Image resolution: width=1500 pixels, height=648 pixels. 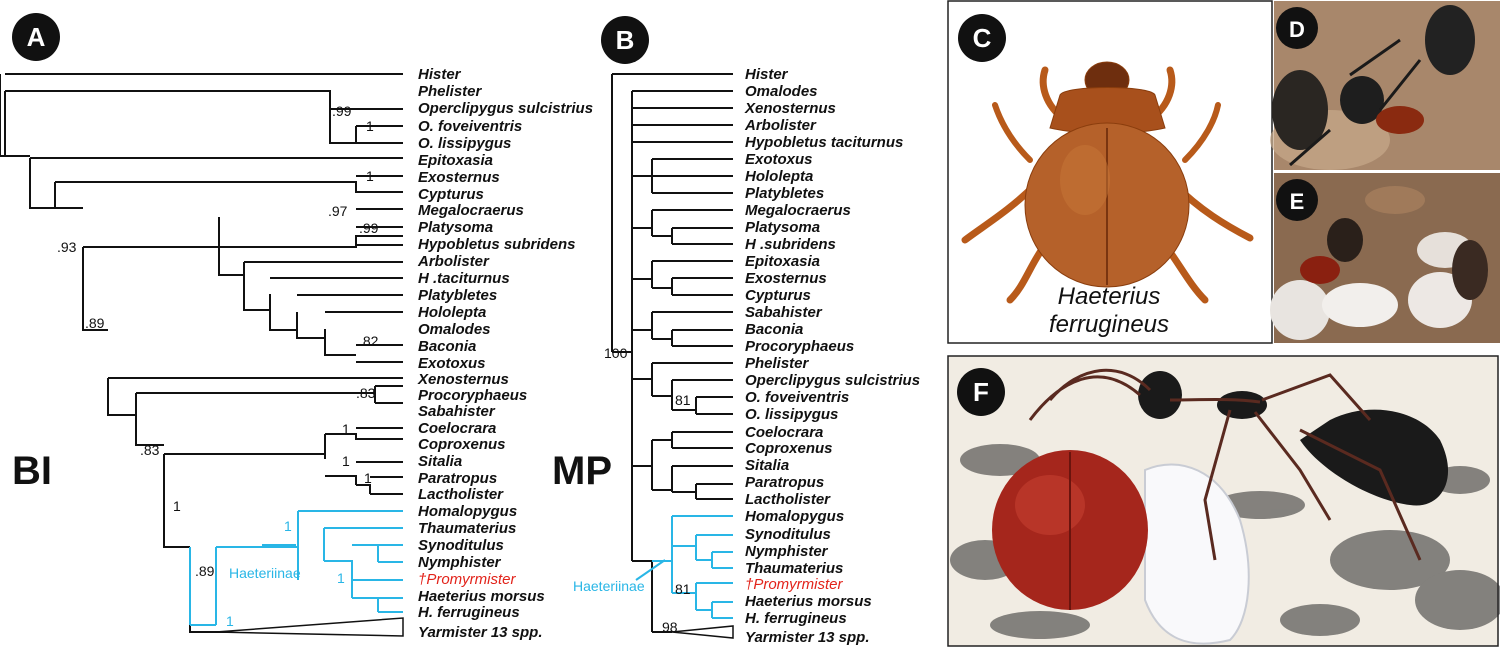 I want to click on mp-taxon: Omalodes, so click(x=781, y=91).